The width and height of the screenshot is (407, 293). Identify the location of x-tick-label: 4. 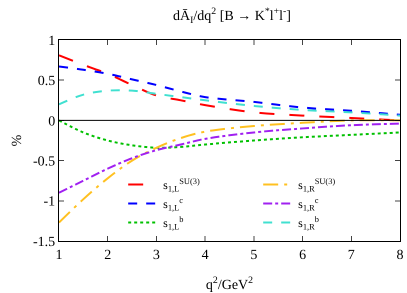
(205, 255).